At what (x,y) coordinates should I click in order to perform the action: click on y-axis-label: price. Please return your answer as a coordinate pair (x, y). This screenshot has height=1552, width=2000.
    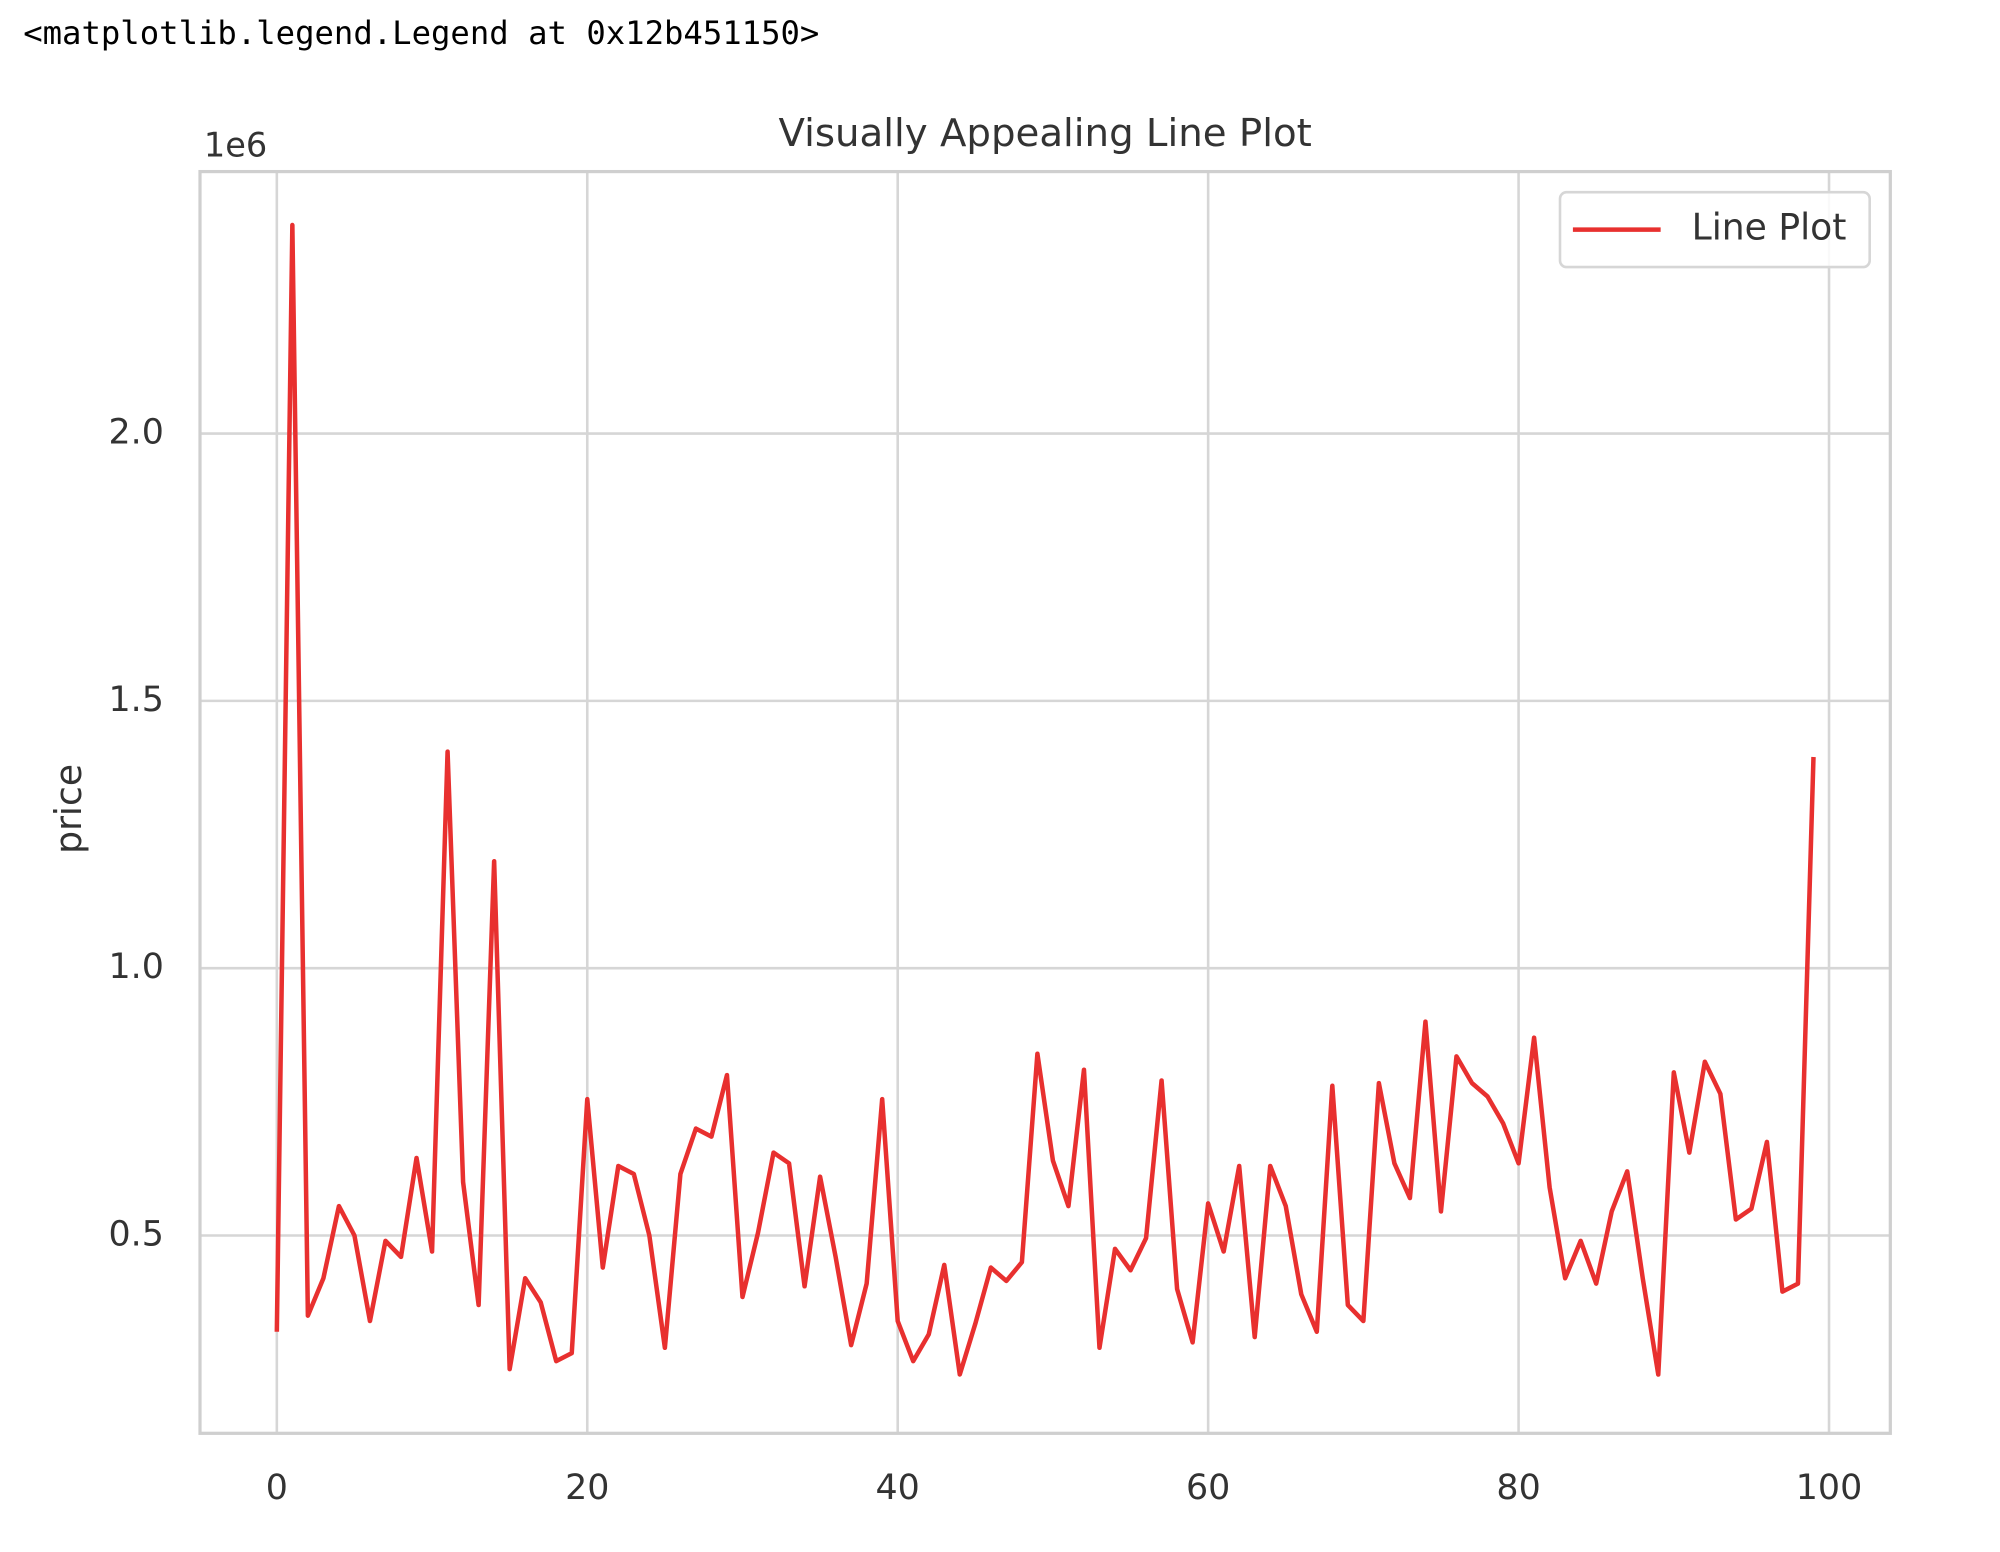
    Looking at the image, I should click on (68, 809).